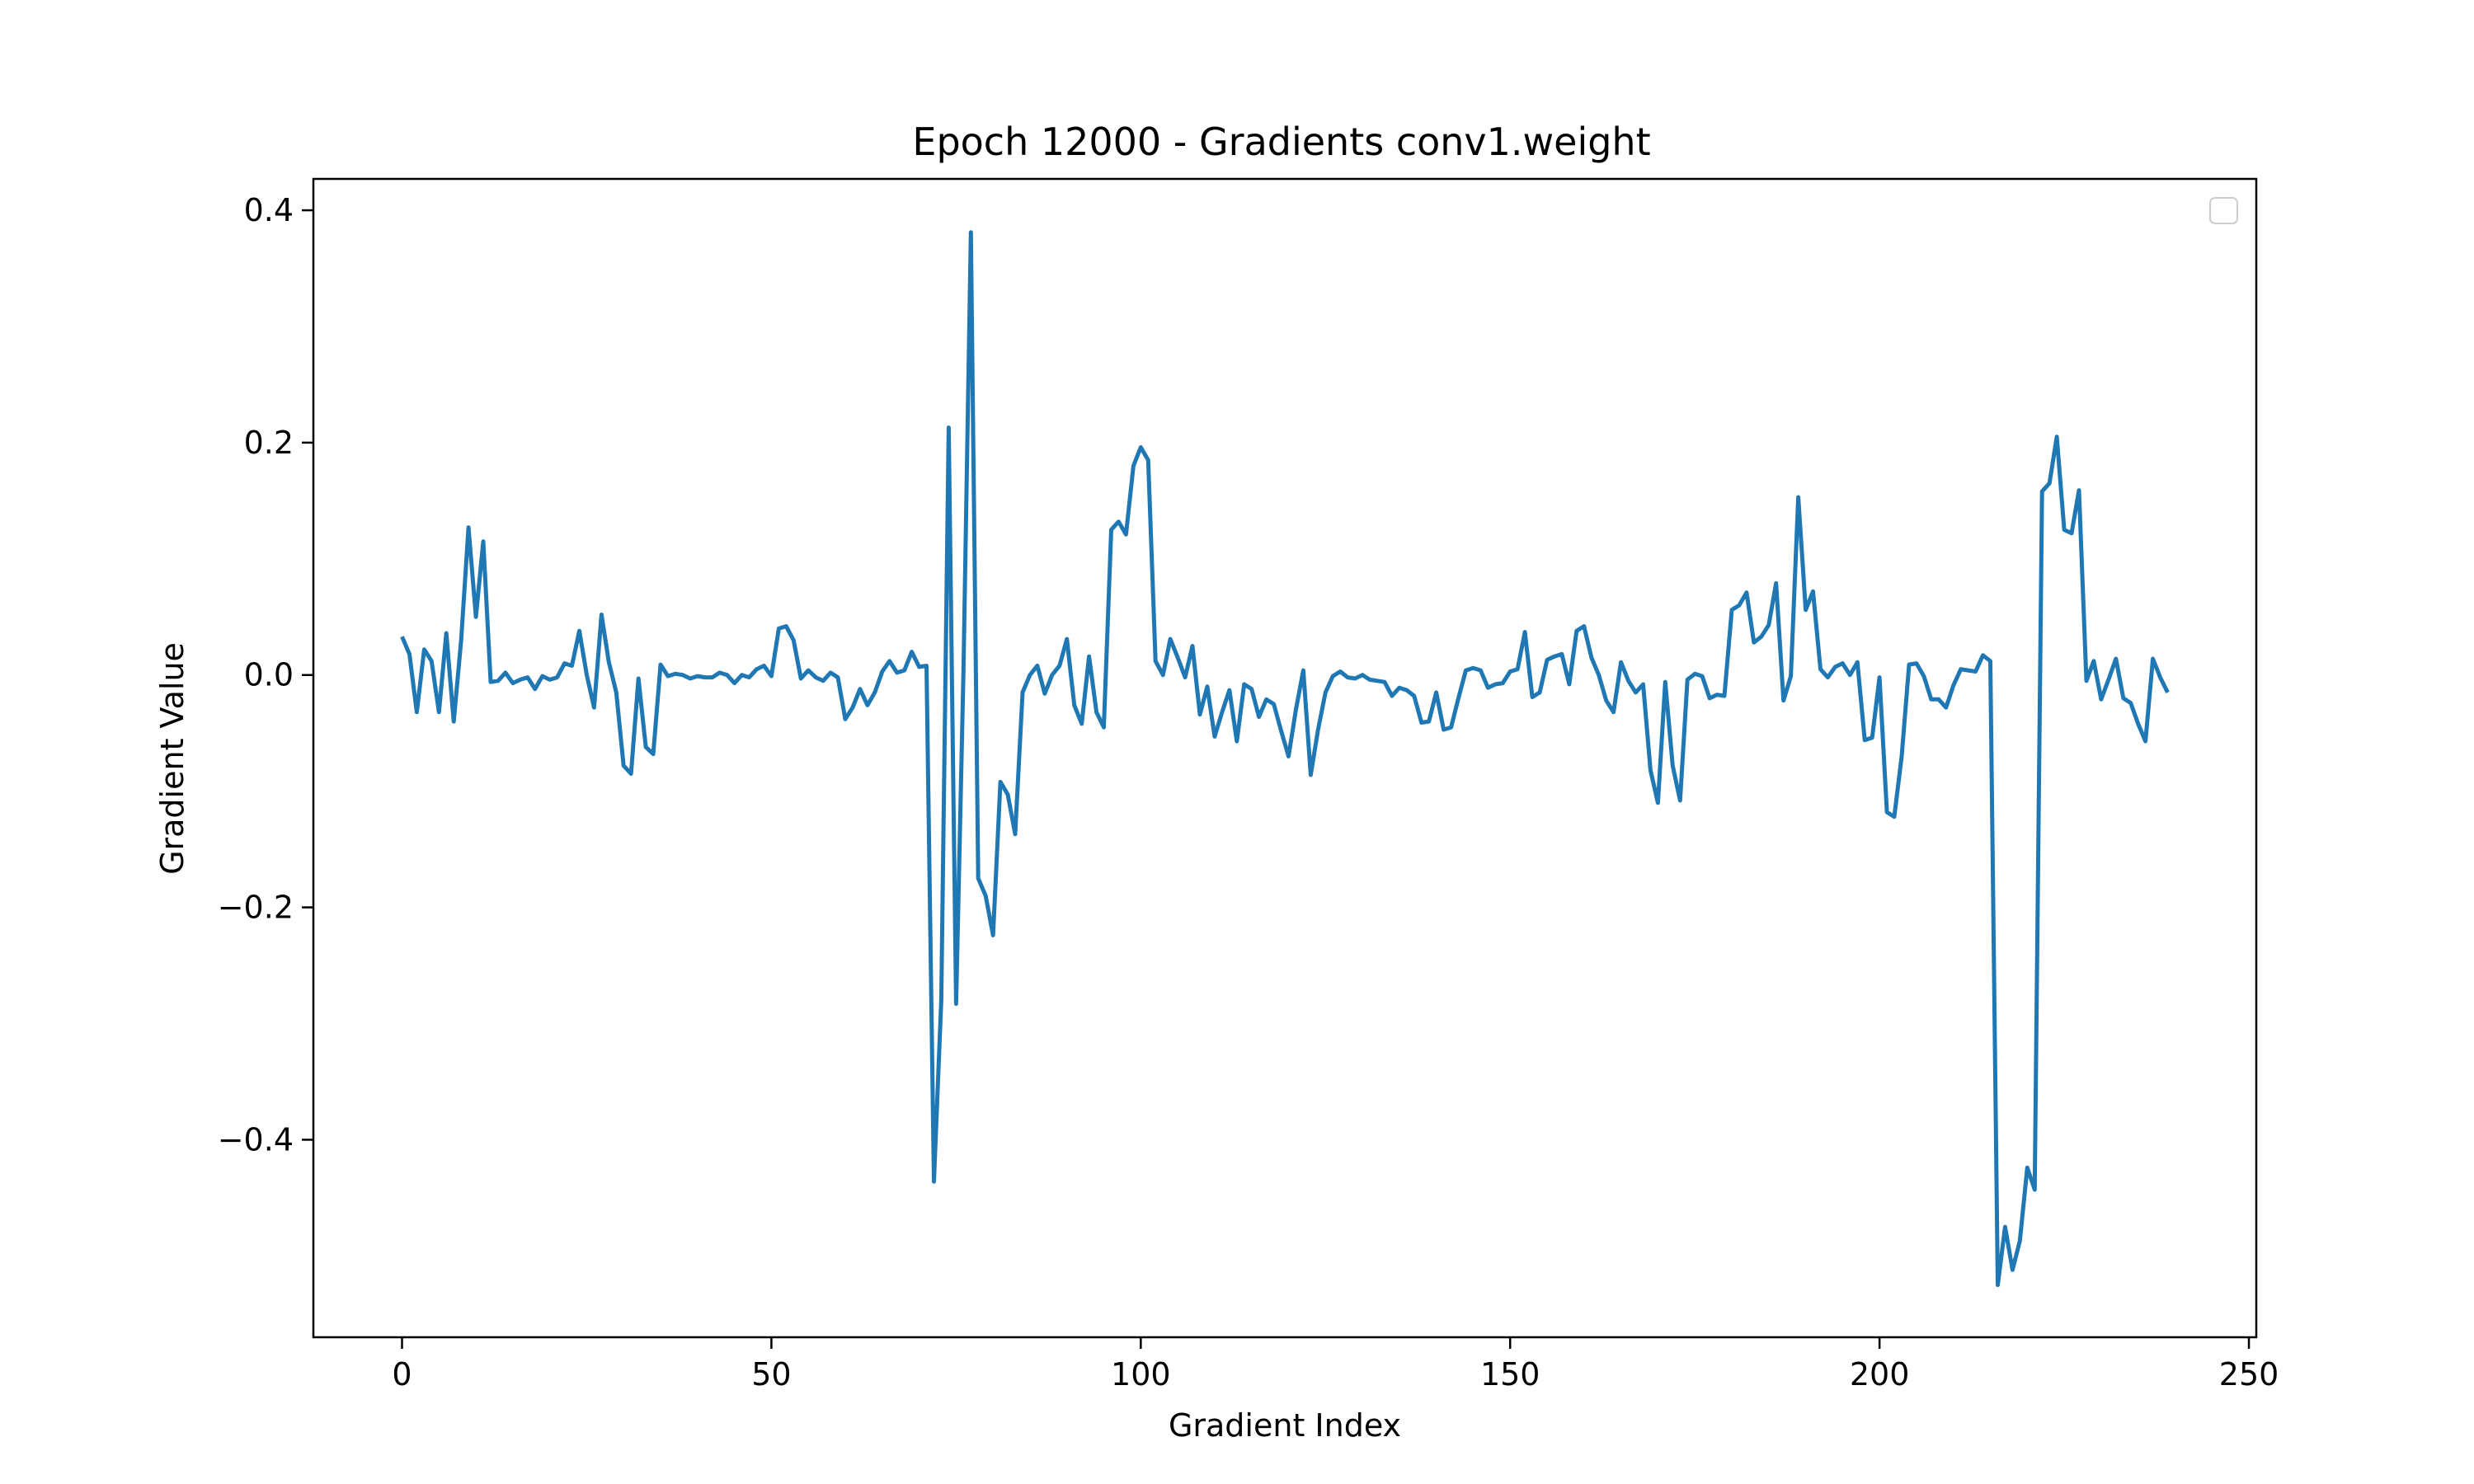  Describe the element at coordinates (2223, 210) in the screenshot. I see `legend-box` at that location.